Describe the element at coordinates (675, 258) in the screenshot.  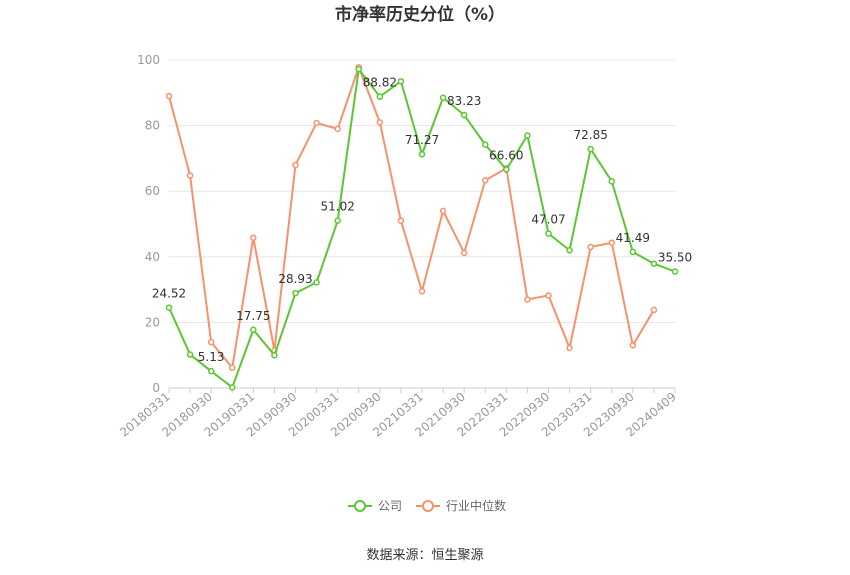
I see `data-label: 35.50` at that location.